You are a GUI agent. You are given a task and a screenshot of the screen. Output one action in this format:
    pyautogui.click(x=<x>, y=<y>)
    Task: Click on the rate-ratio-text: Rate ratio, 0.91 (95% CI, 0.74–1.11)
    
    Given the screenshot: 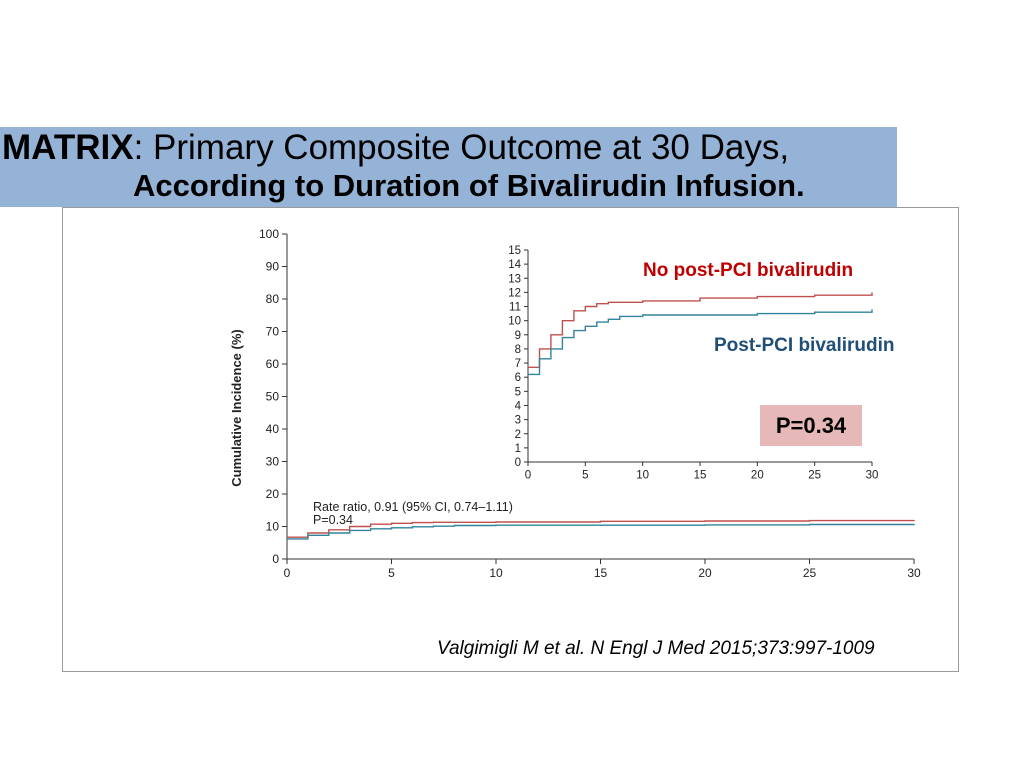 What is the action you would take?
    pyautogui.click(x=413, y=507)
    